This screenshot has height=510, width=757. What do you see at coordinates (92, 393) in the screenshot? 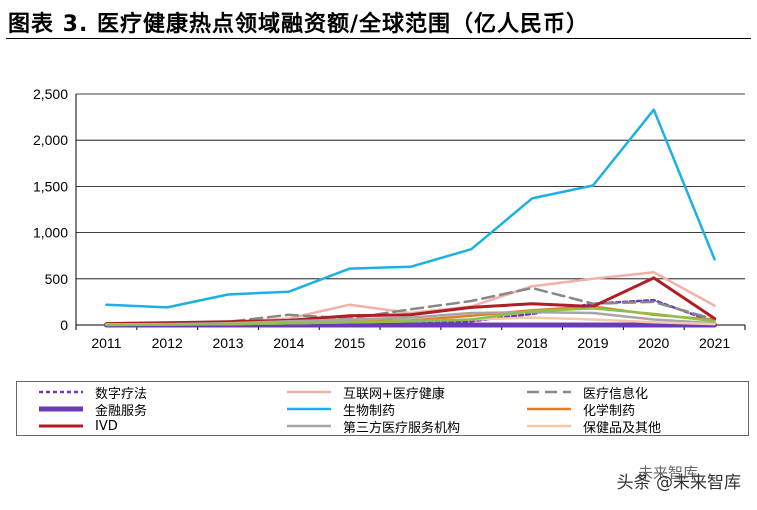
I see `legend-item: 数字疗法` at bounding box center [92, 393].